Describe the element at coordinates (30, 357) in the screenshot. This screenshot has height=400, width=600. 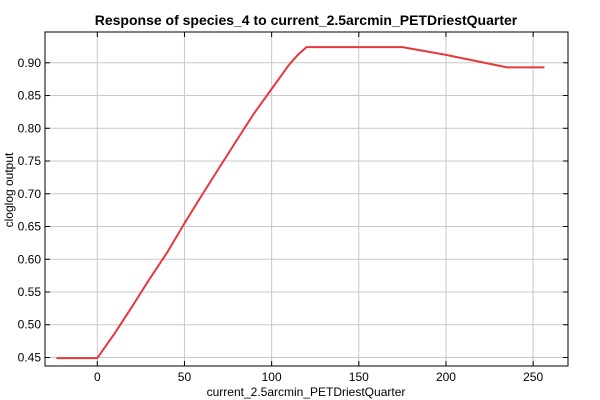
I see `y-tick-label: 0.45` at that location.